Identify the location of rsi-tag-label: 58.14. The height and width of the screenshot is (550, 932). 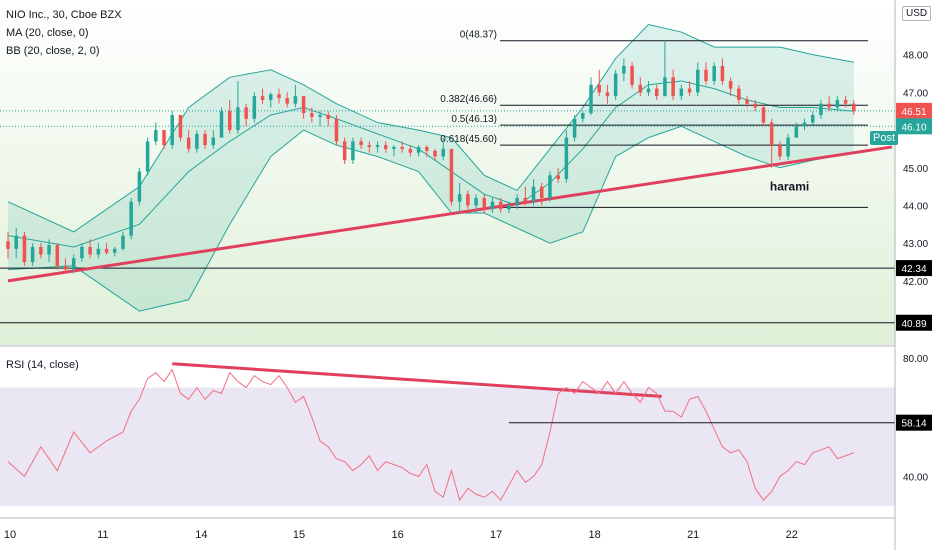
(913, 424).